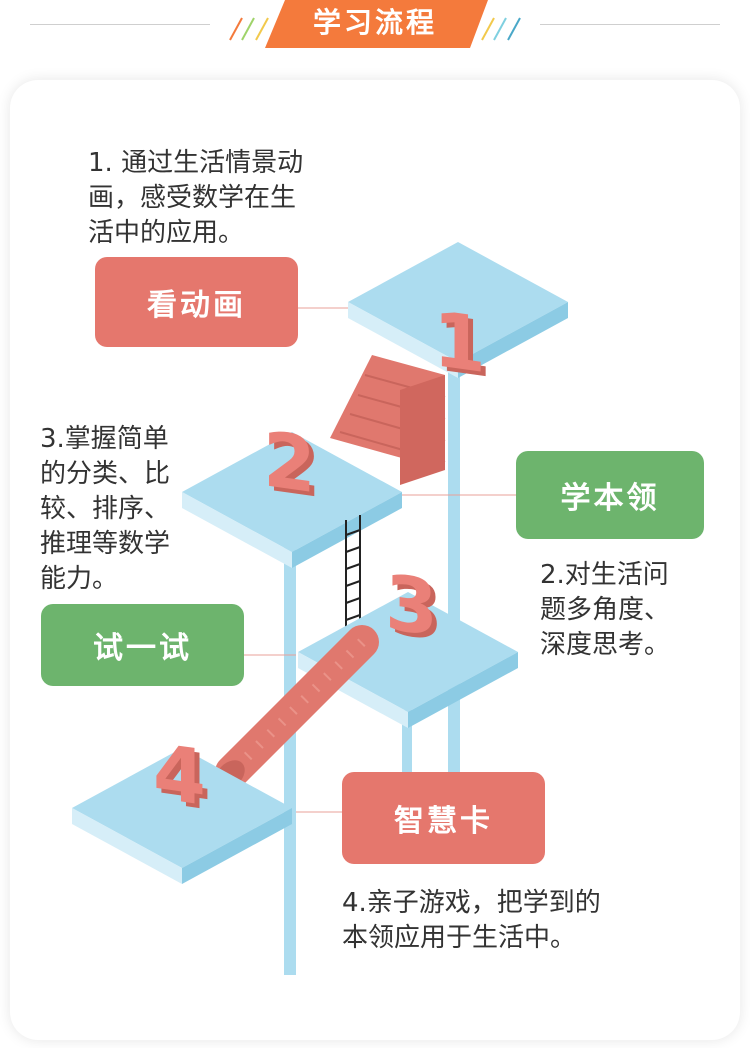 The width and height of the screenshot is (750, 1048). What do you see at coordinates (166, 233) in the screenshot?
I see `desc-line: 活中的应用。` at bounding box center [166, 233].